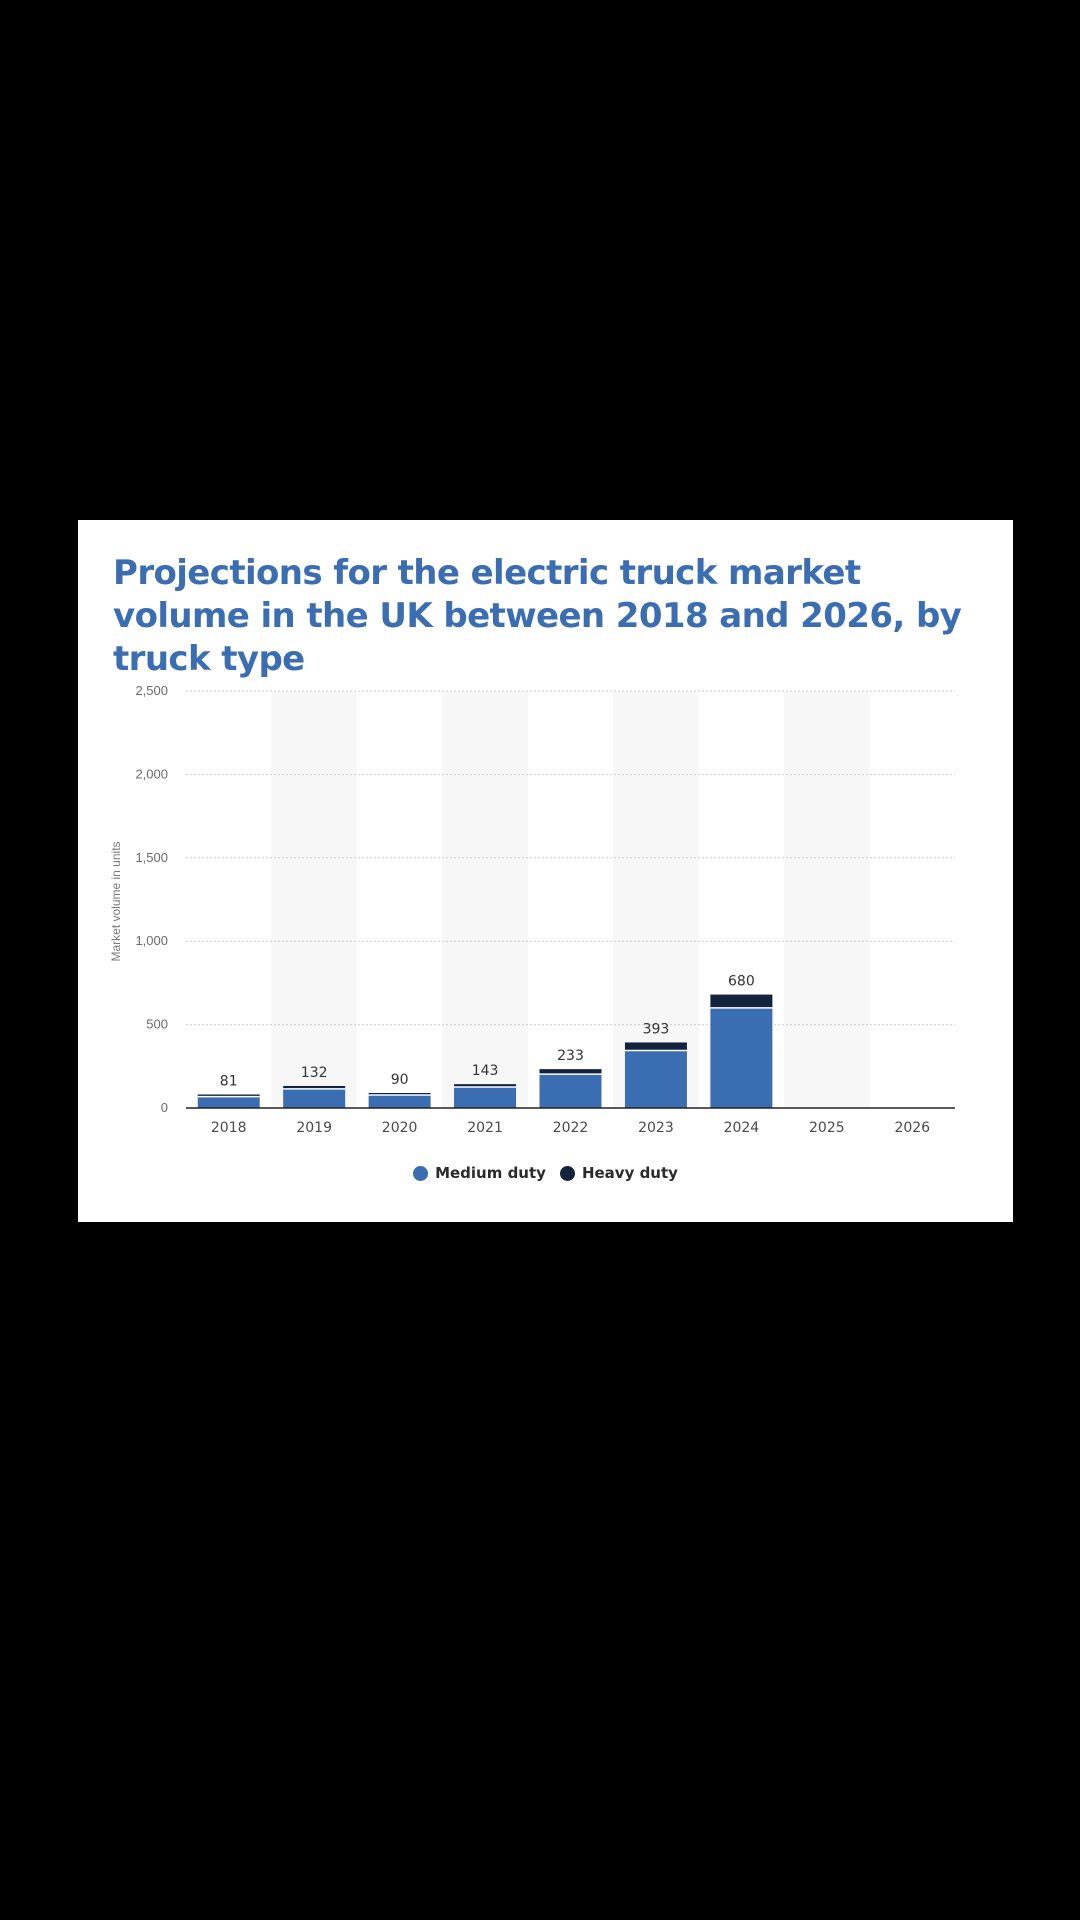 The height and width of the screenshot is (1920, 1080). I want to click on y-tick-label: 2,000, so click(151, 773).